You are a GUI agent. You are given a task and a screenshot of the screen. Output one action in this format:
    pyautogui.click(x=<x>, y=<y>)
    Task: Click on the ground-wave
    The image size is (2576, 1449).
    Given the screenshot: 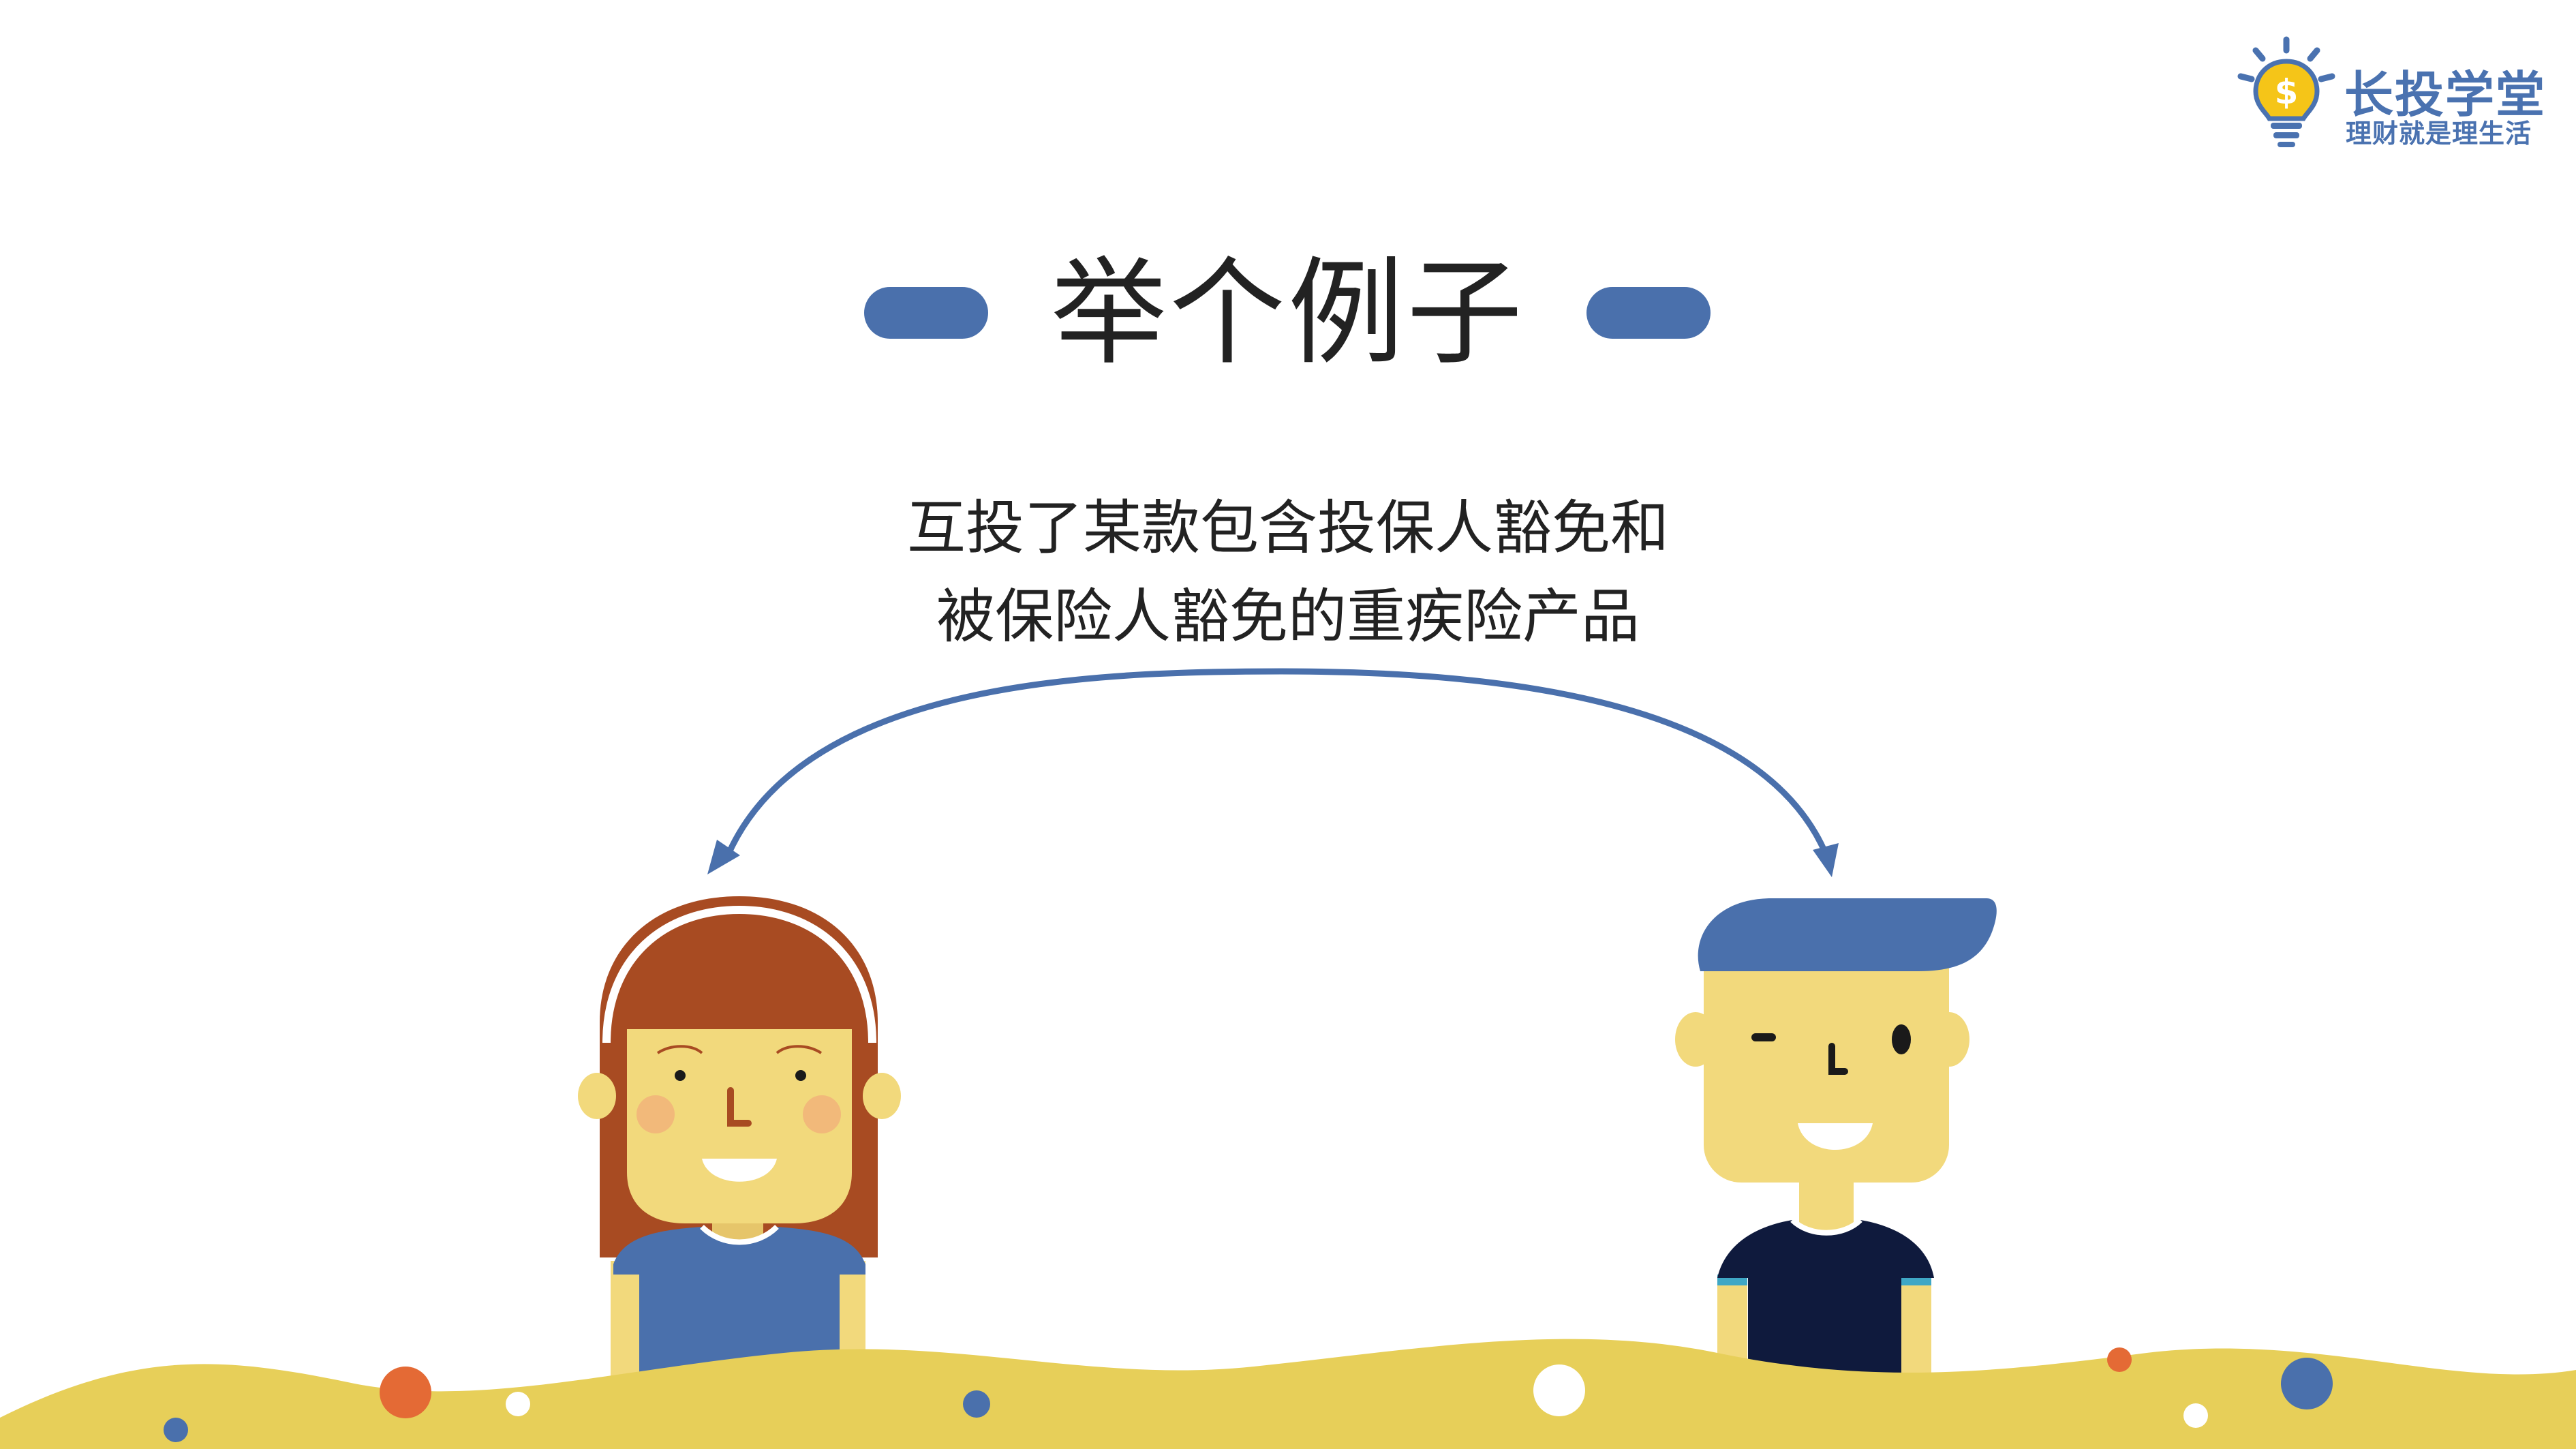 What is the action you would take?
    pyautogui.click(x=1288, y=1394)
    